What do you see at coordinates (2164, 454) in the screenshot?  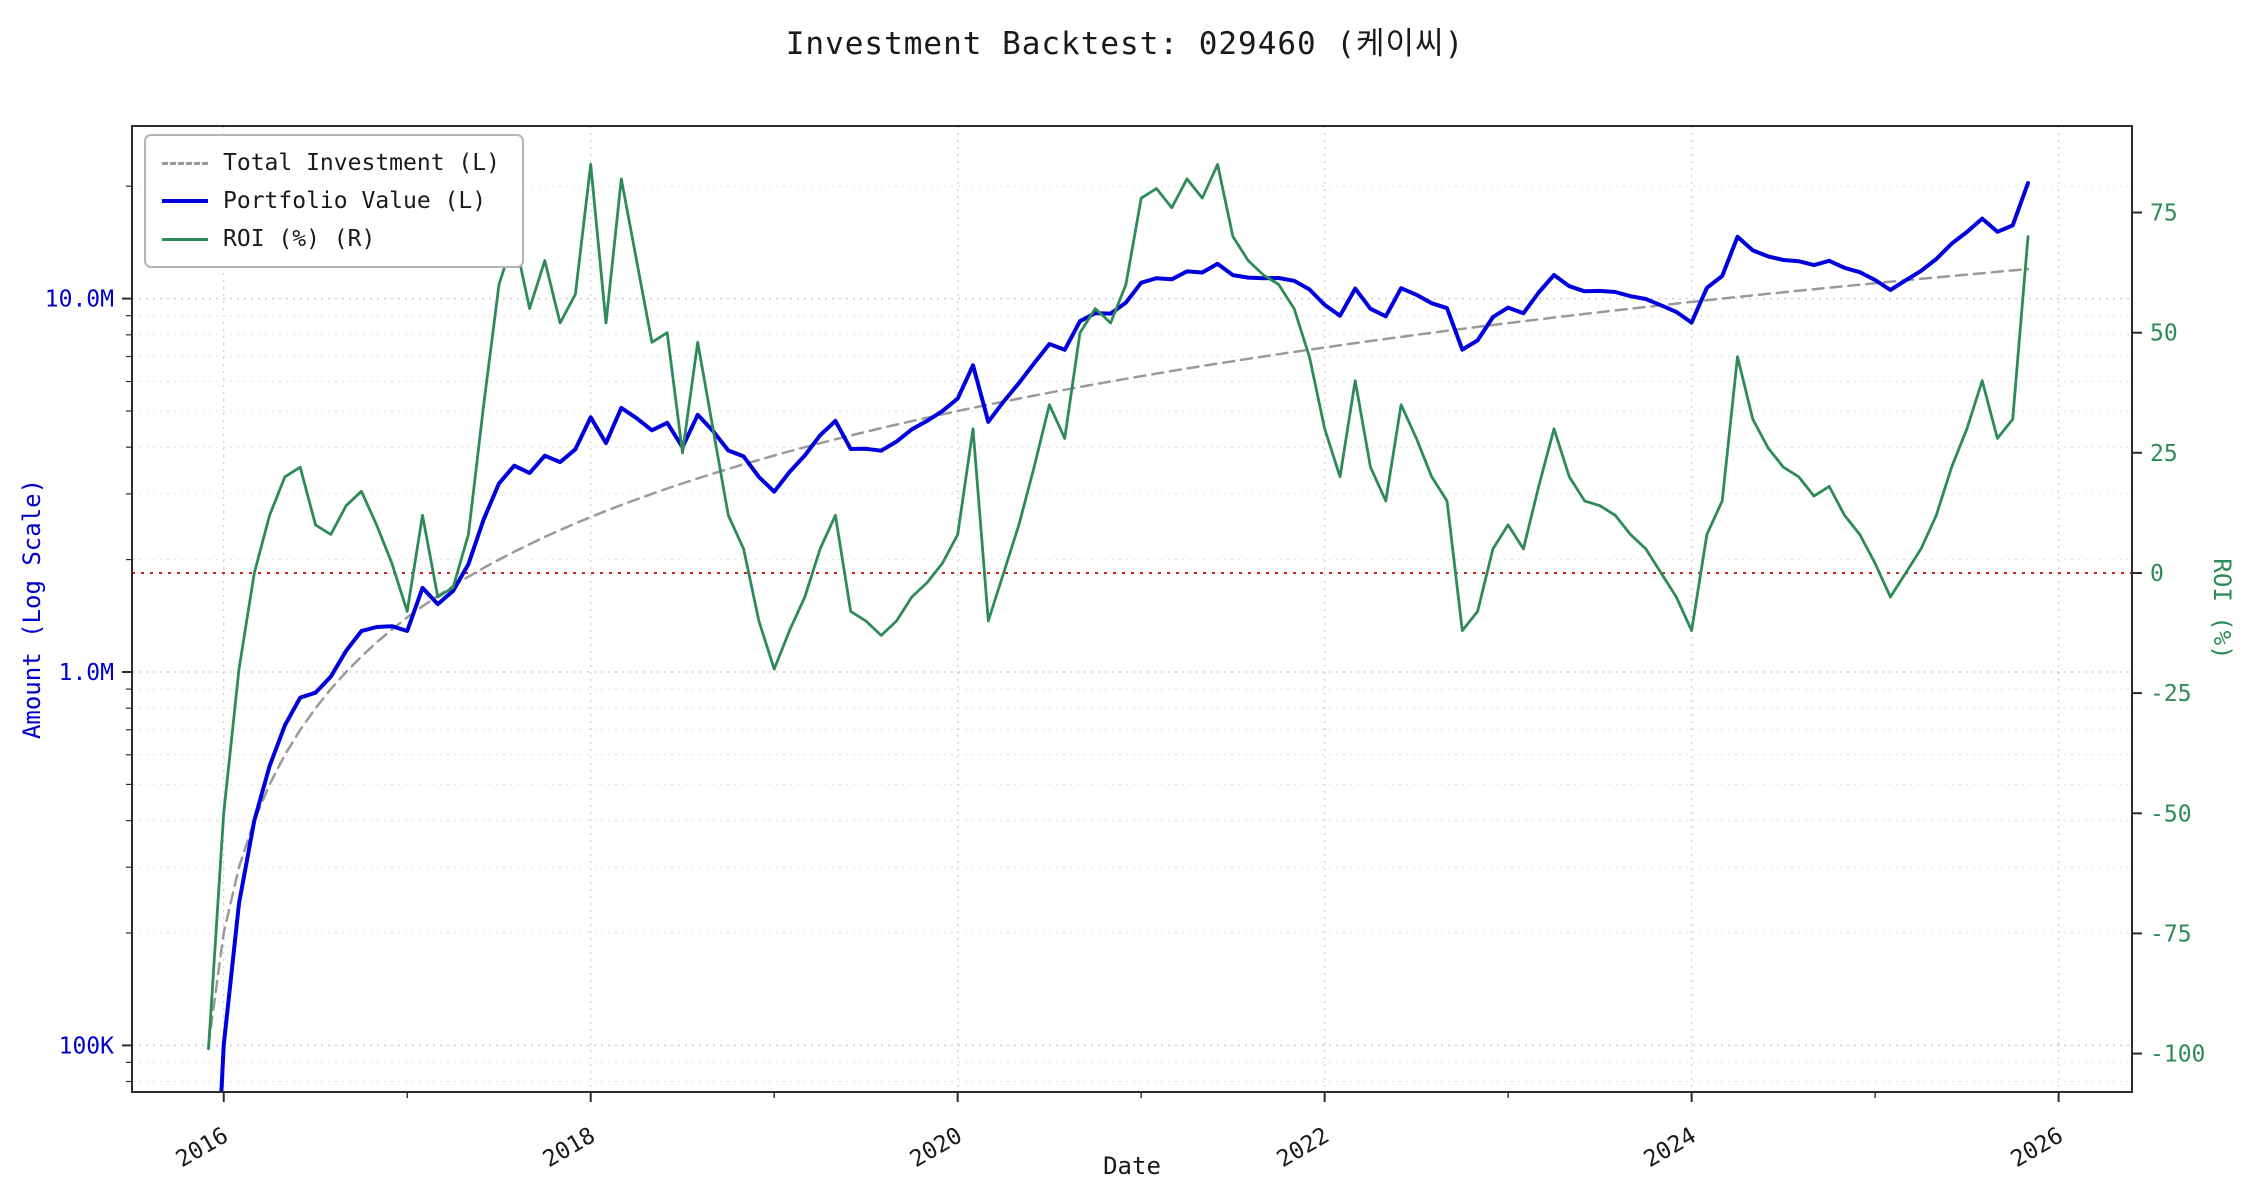 I see `svg-text: 25` at bounding box center [2164, 454].